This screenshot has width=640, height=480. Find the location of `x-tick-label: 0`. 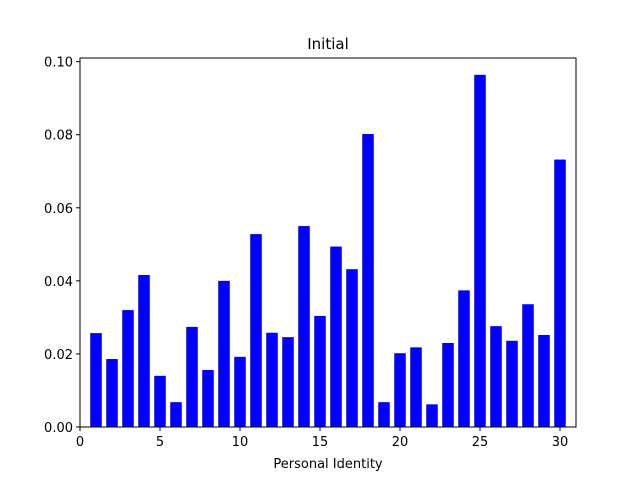

x-tick-label: 0 is located at coordinates (80, 442).